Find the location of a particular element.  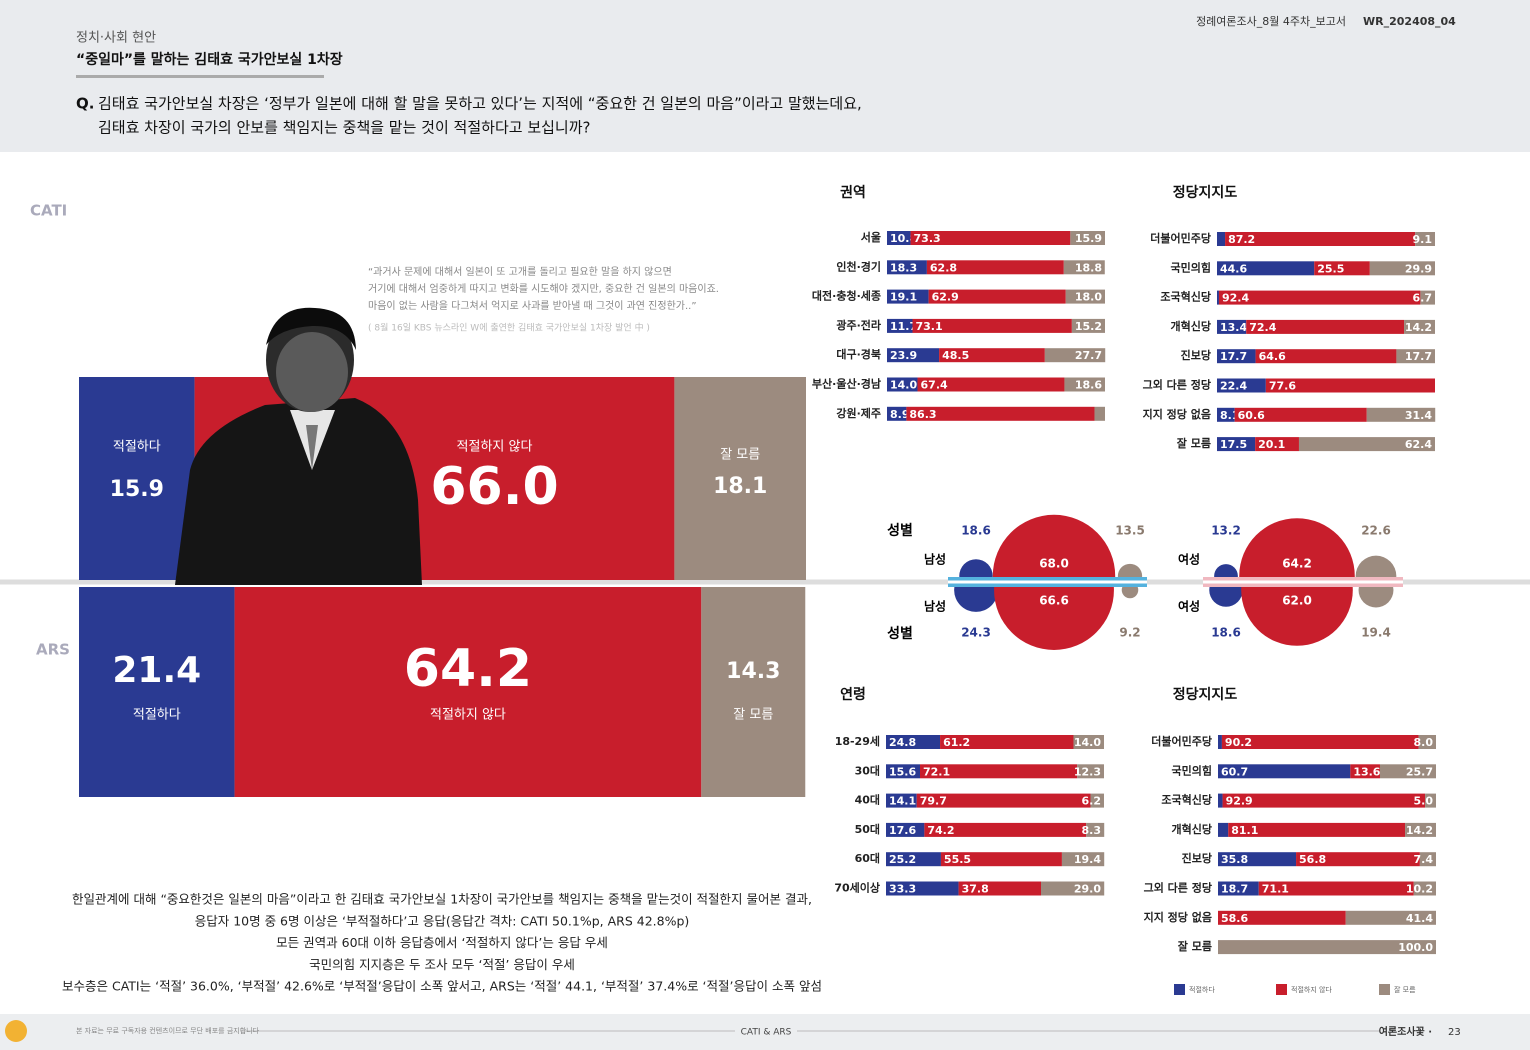

bubble-value: 66.6 is located at coordinates (1054, 601).